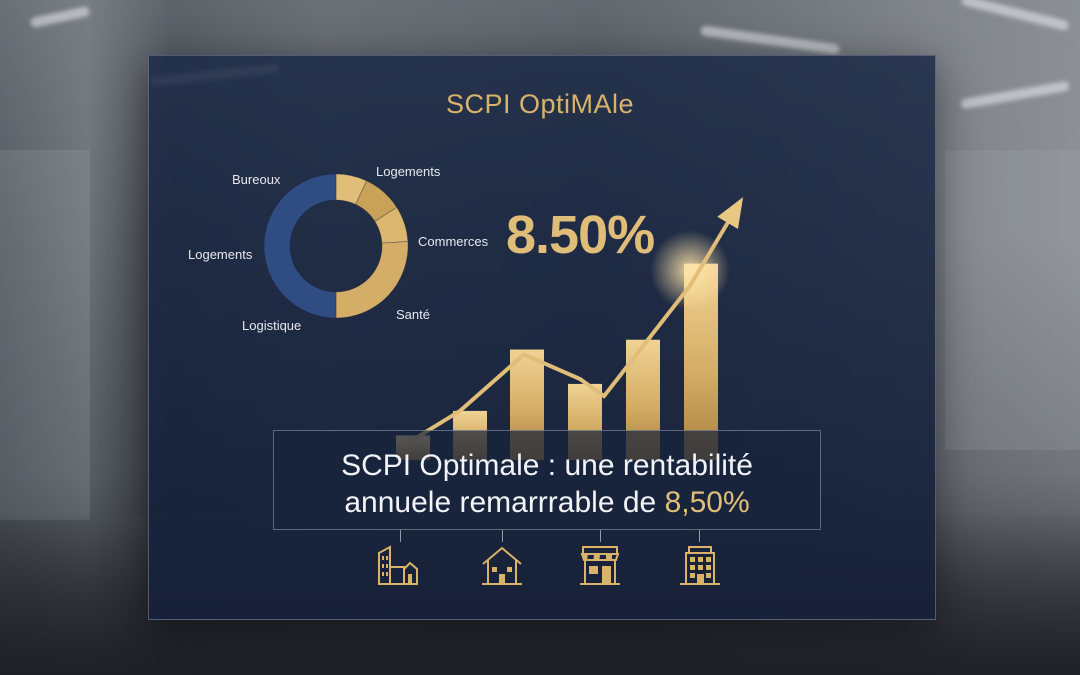 Image resolution: width=1080 pixels, height=675 pixels. What do you see at coordinates (600, 565) in the screenshot?
I see `shop-icon` at bounding box center [600, 565].